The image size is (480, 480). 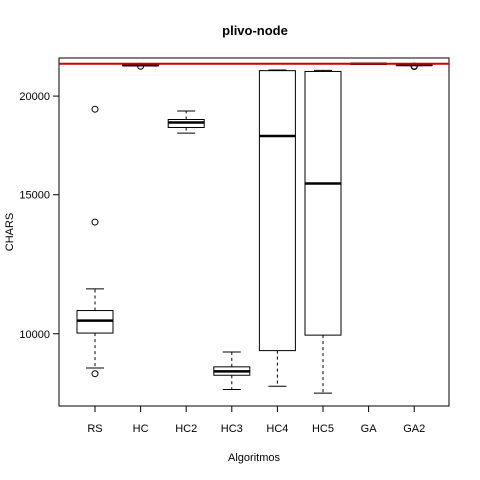 I want to click on chart-title: plivo-node, so click(x=255, y=30).